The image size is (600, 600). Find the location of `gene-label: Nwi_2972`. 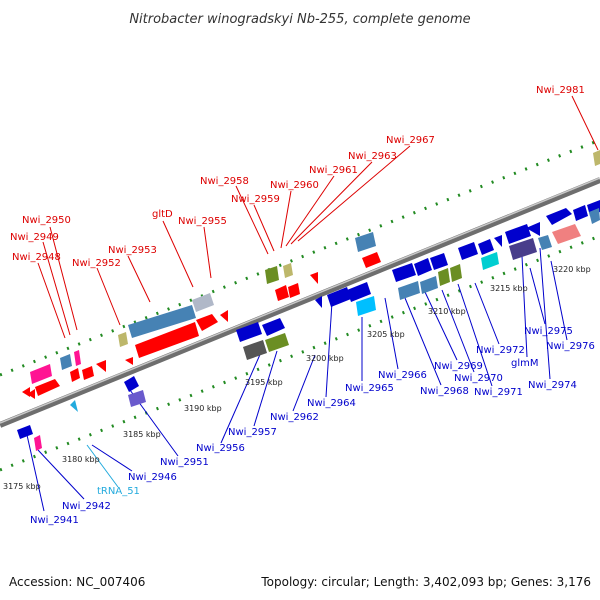

gene-label: Nwi_2972 is located at coordinates (500, 350).